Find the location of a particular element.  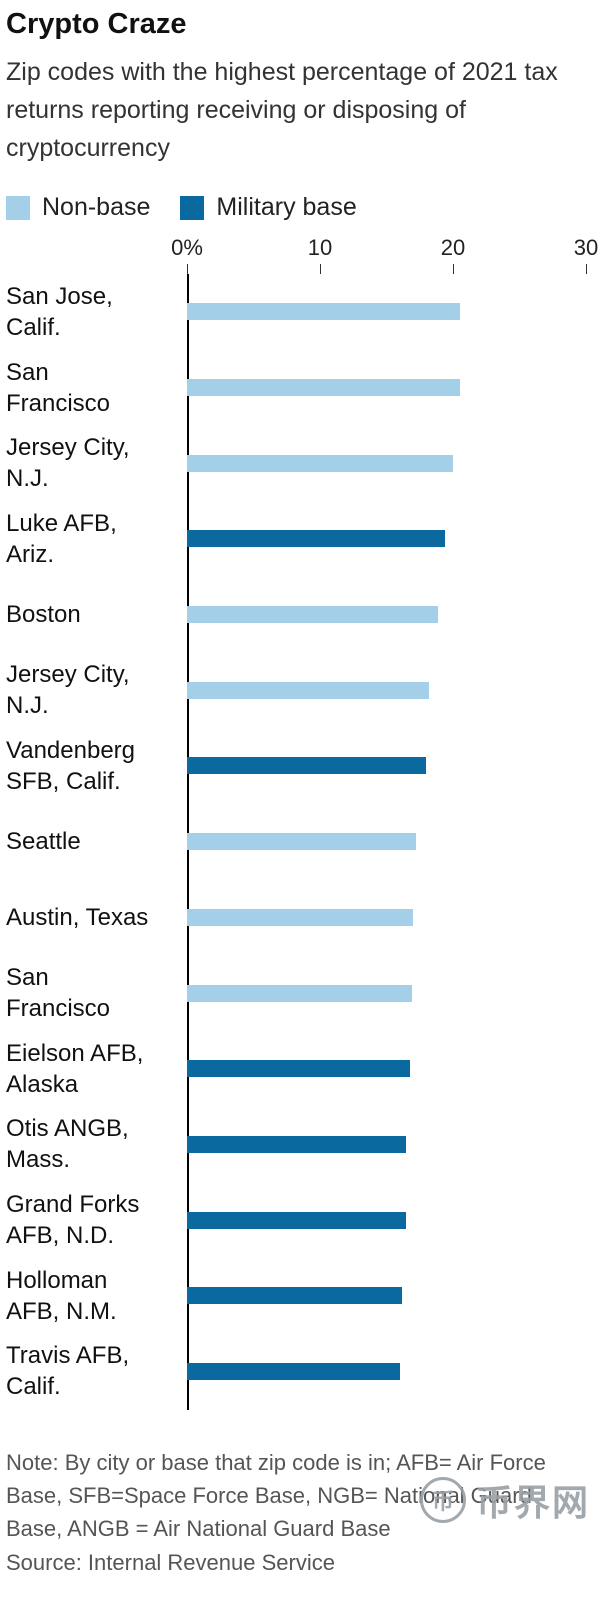

legend-item-military-base: Military base is located at coordinates (268, 207).